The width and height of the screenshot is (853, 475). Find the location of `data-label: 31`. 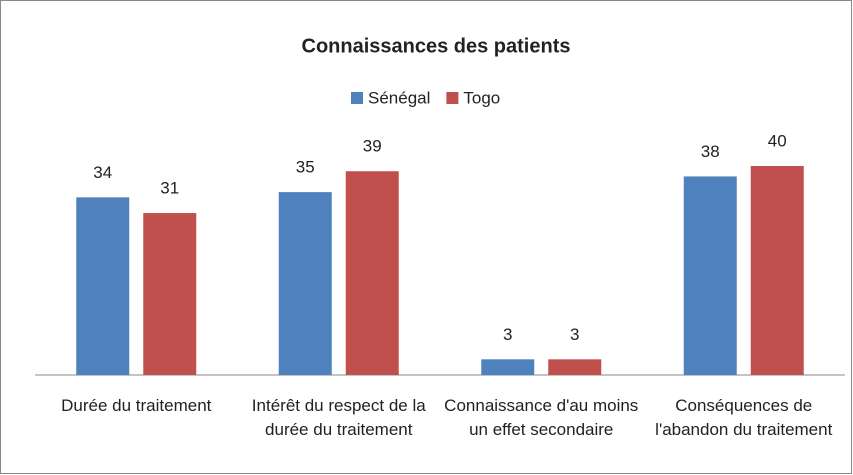

data-label: 31 is located at coordinates (169, 188).